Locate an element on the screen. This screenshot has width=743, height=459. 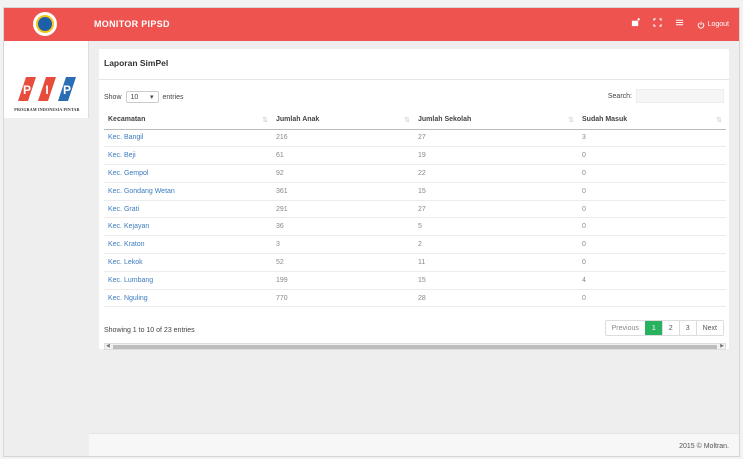
pip-letter-p1: P is located at coordinates (27, 90).